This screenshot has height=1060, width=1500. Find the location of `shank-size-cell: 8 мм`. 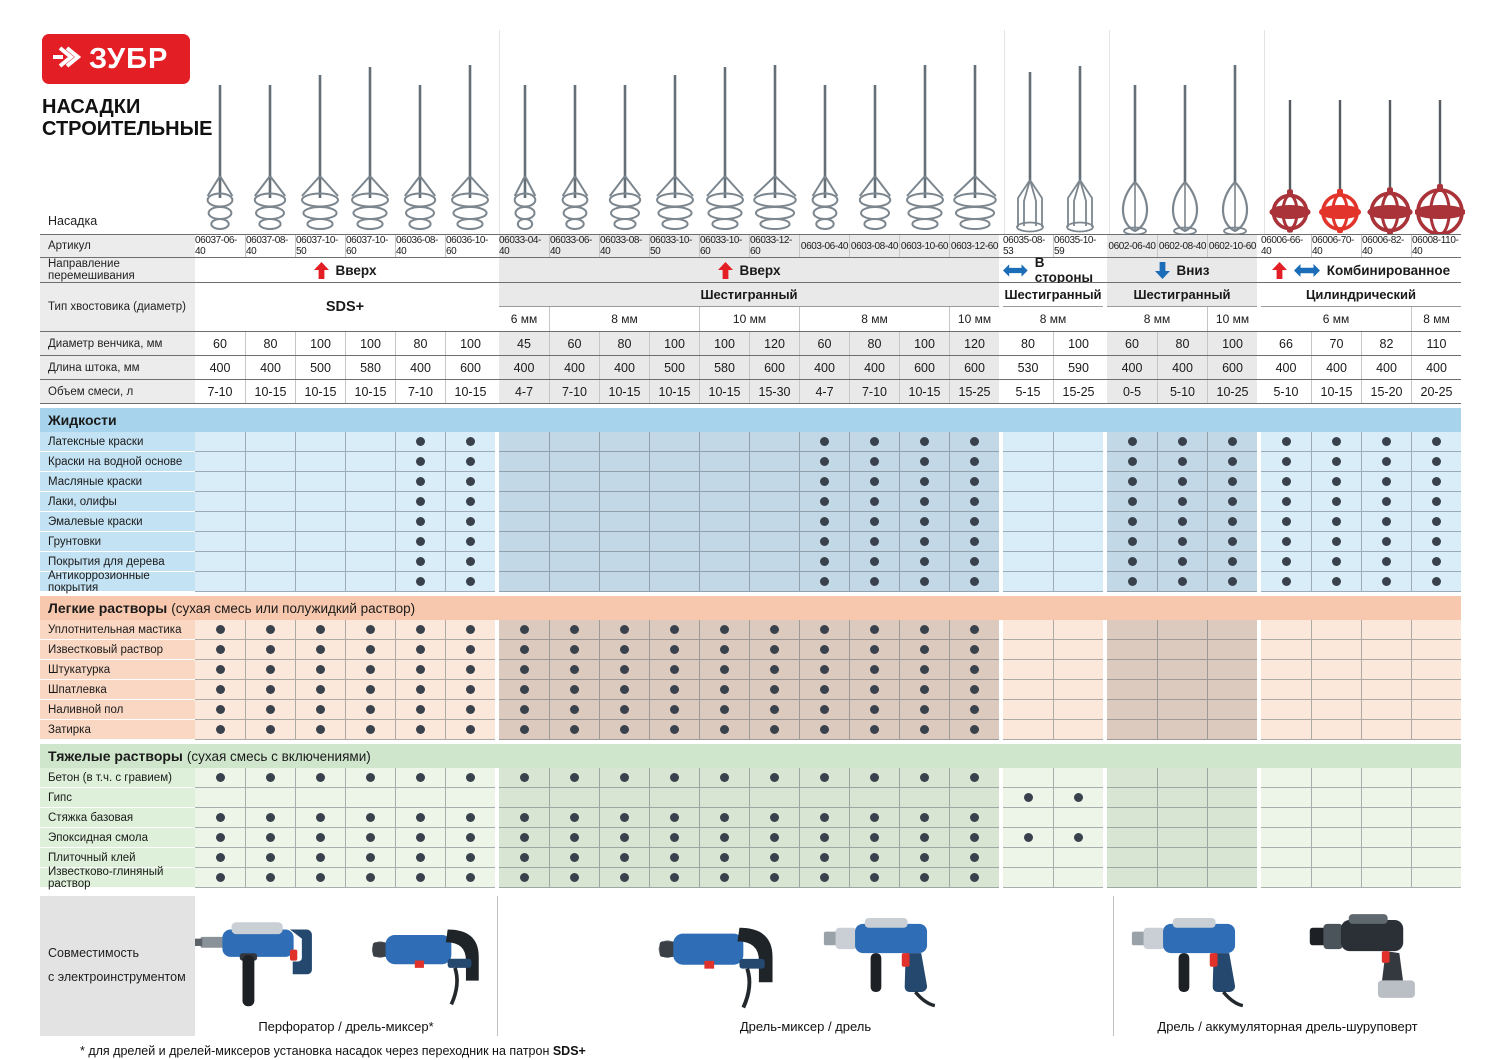

shank-size-cell: 8 мм is located at coordinates (624, 319).